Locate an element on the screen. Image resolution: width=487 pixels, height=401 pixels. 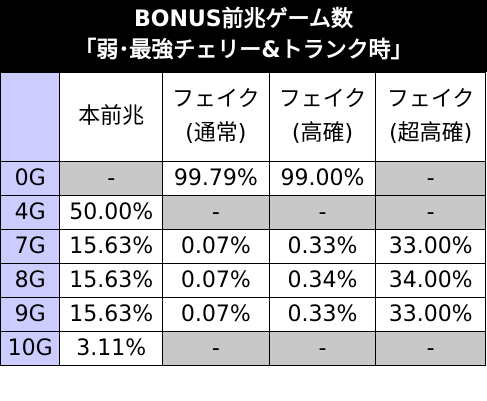
table-row: 8G 15.63% 0.07% 0.34% 34.00% is located at coordinates (243, 280).